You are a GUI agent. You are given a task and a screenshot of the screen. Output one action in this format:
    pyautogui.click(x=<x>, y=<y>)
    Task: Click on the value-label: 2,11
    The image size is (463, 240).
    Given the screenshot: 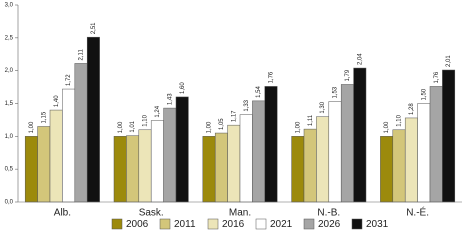 What is the action you would take?
    pyautogui.click(x=82, y=55)
    